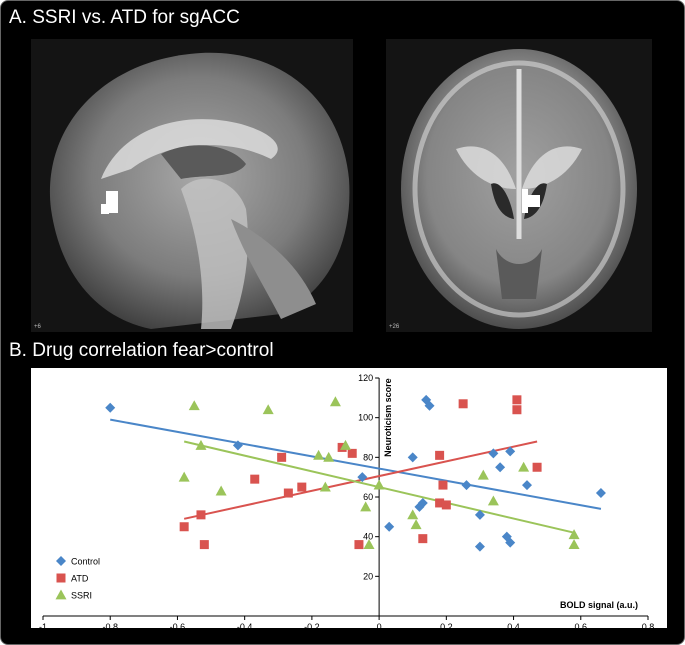 The width and height of the screenshot is (685, 645). Describe the element at coordinates (599, 605) in the screenshot. I see `x-axis-title: BOLD signal (a.u.)` at that location.